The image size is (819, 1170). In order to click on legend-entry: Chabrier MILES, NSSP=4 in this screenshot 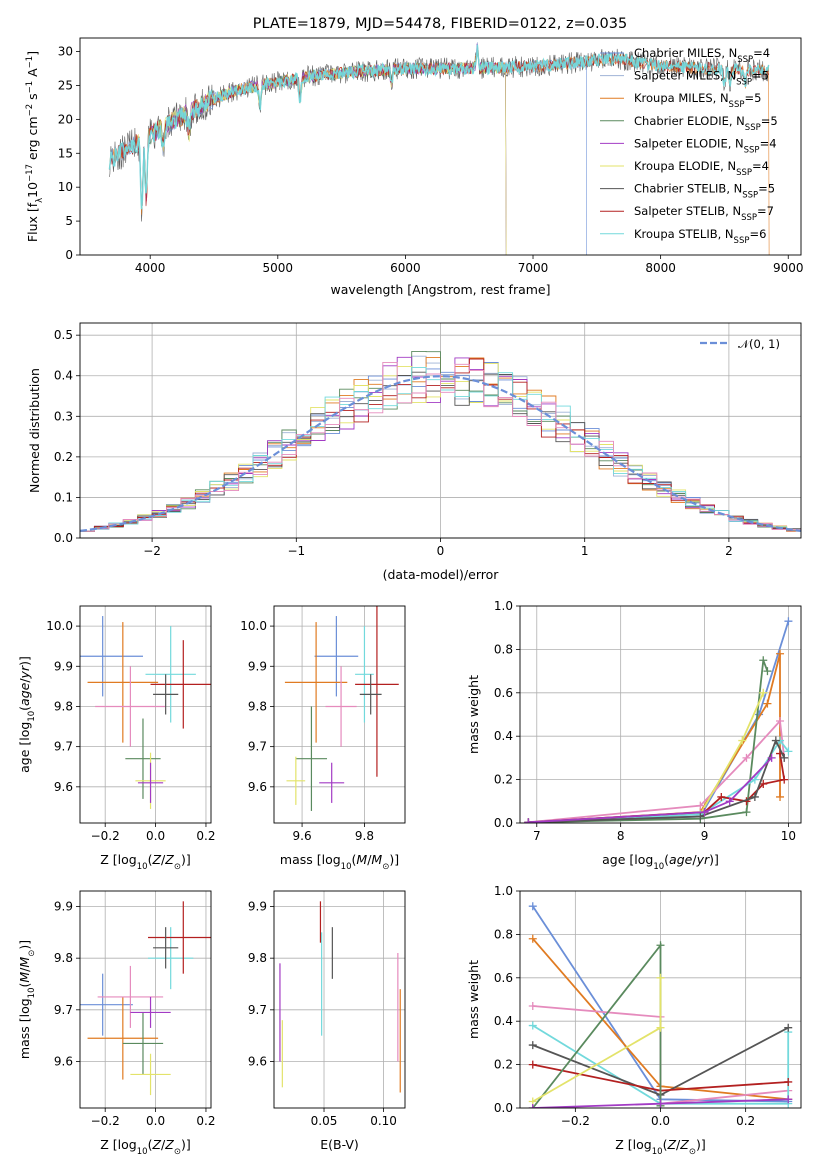, I will do `click(702, 55)`.